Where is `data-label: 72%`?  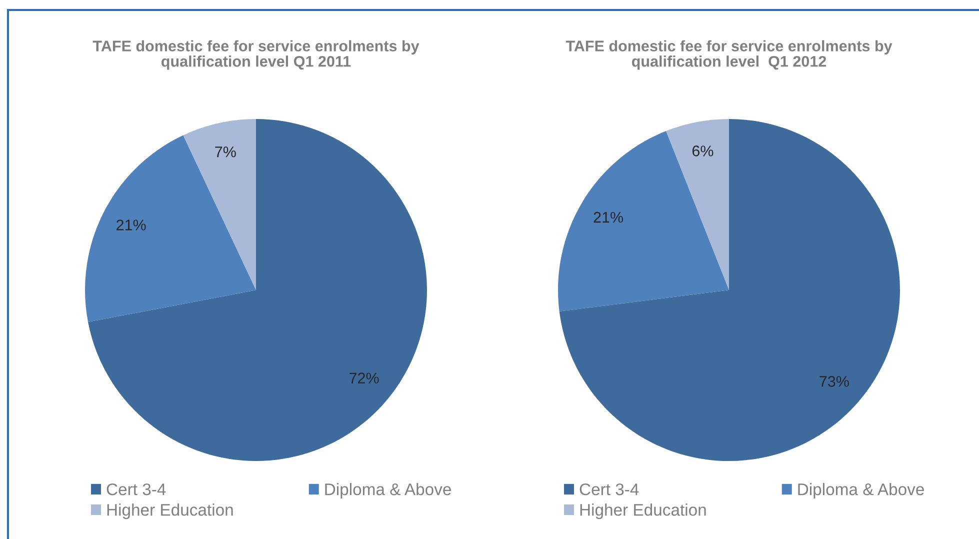 data-label: 72% is located at coordinates (364, 378).